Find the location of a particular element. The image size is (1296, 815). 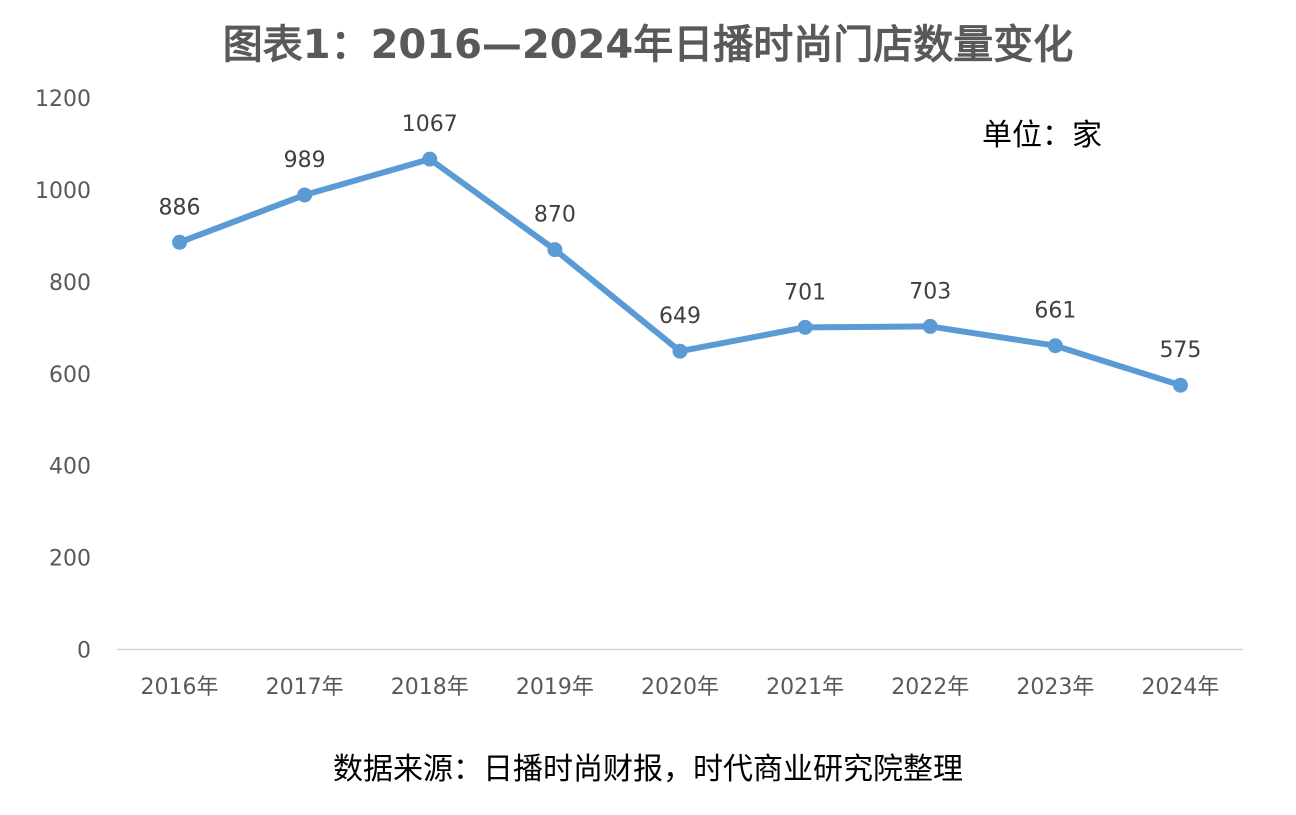

data-label: 661 is located at coordinates (1055, 311).